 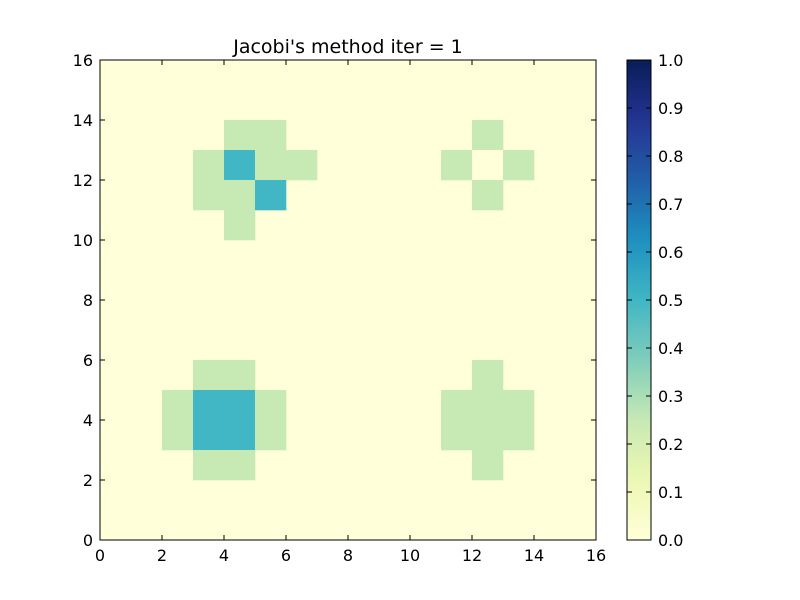 I want to click on colorbar-tick-label: 0.4, so click(x=670, y=348).